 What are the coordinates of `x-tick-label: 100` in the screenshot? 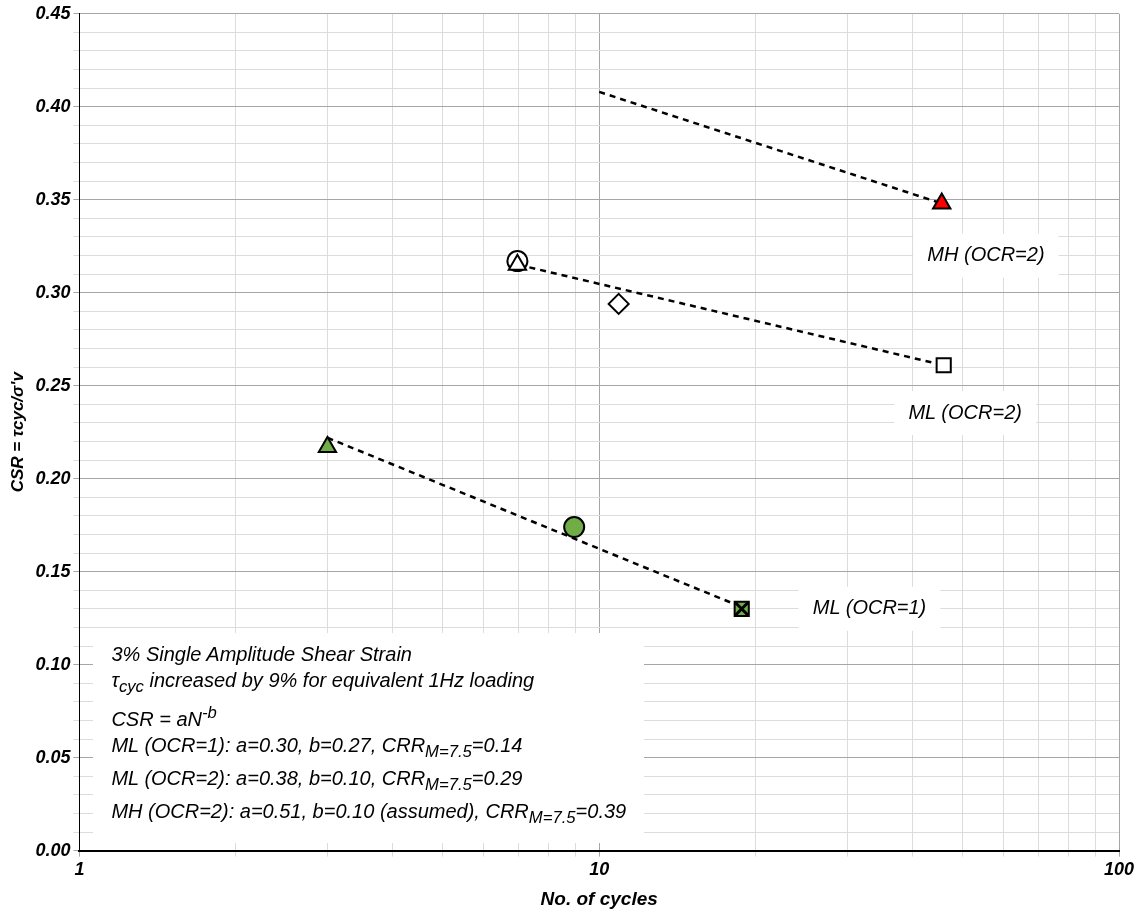 It's located at (1119, 869).